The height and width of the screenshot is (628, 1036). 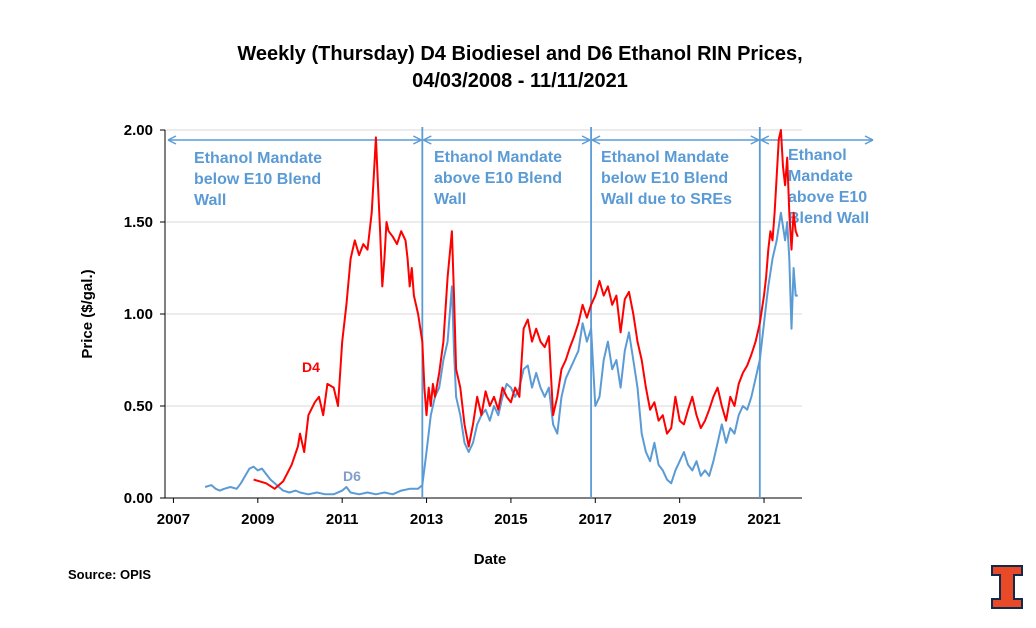 What do you see at coordinates (1007, 587) in the screenshot?
I see `block-i-logo-icon` at bounding box center [1007, 587].